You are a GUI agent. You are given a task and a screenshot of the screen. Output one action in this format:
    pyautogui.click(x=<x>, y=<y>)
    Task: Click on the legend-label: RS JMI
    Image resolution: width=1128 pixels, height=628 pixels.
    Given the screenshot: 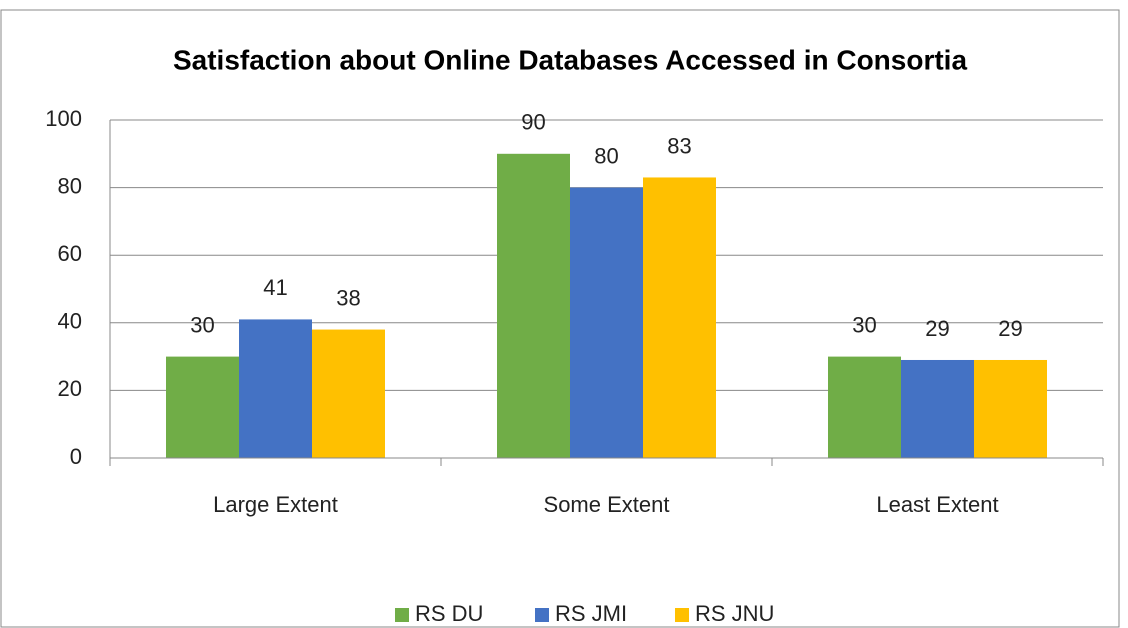 What is the action you would take?
    pyautogui.click(x=591, y=613)
    